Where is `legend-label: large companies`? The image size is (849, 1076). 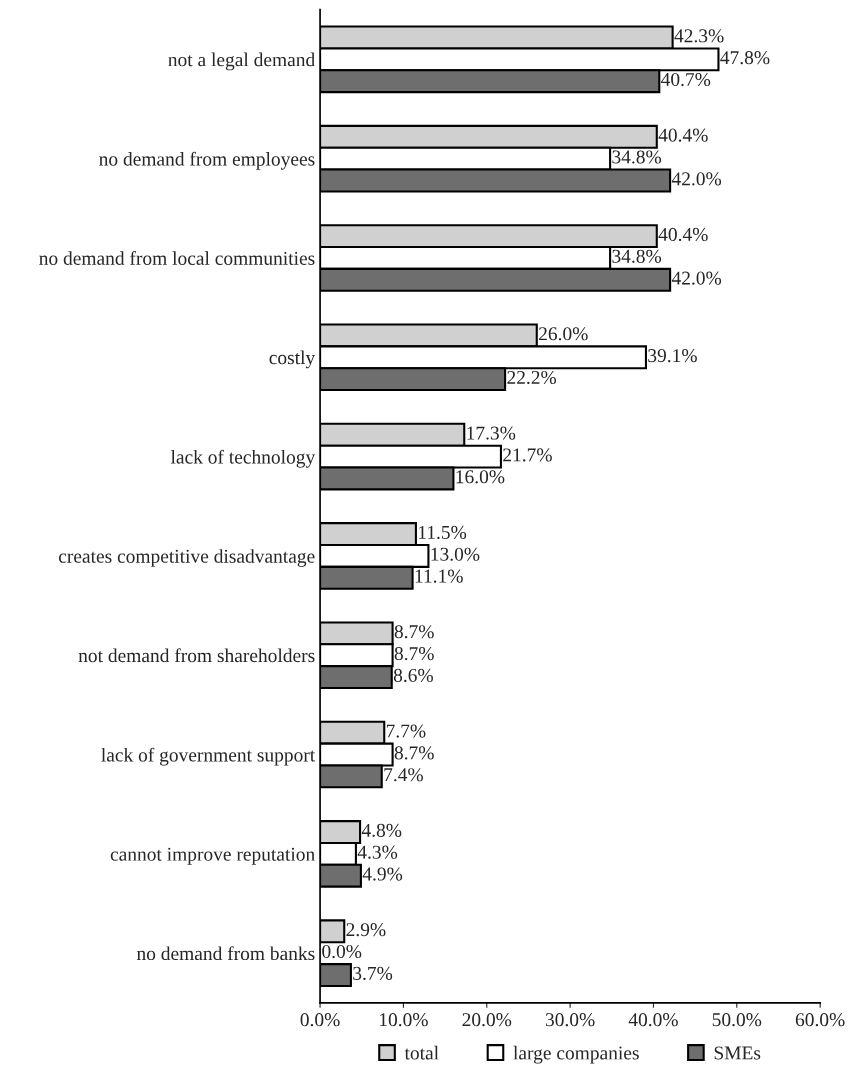 legend-label: large companies is located at coordinates (576, 1054).